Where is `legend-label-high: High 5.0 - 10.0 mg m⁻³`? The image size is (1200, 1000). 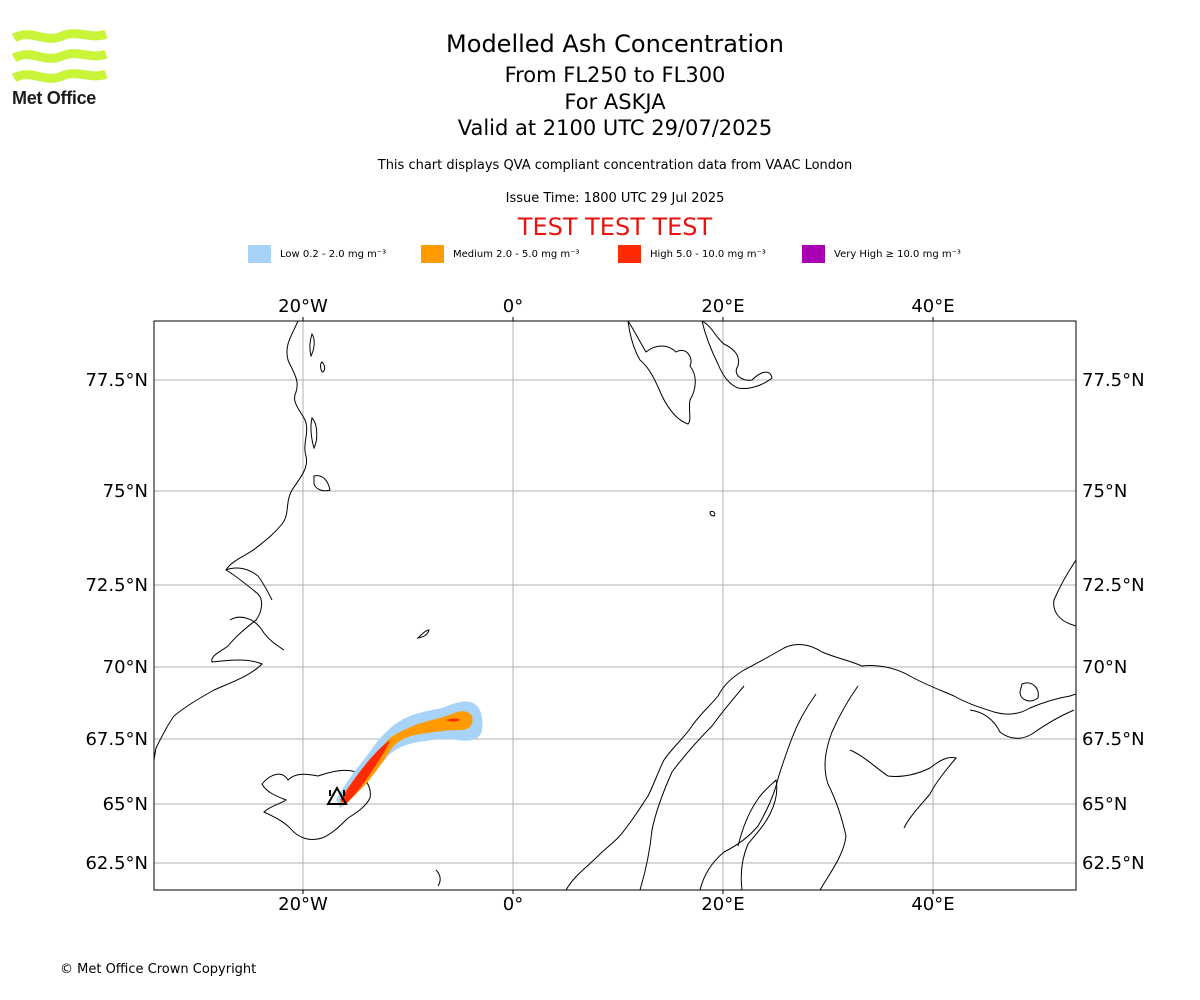
legend-label-high: High 5.0 - 10.0 mg m⁻³ is located at coordinates (708, 254).